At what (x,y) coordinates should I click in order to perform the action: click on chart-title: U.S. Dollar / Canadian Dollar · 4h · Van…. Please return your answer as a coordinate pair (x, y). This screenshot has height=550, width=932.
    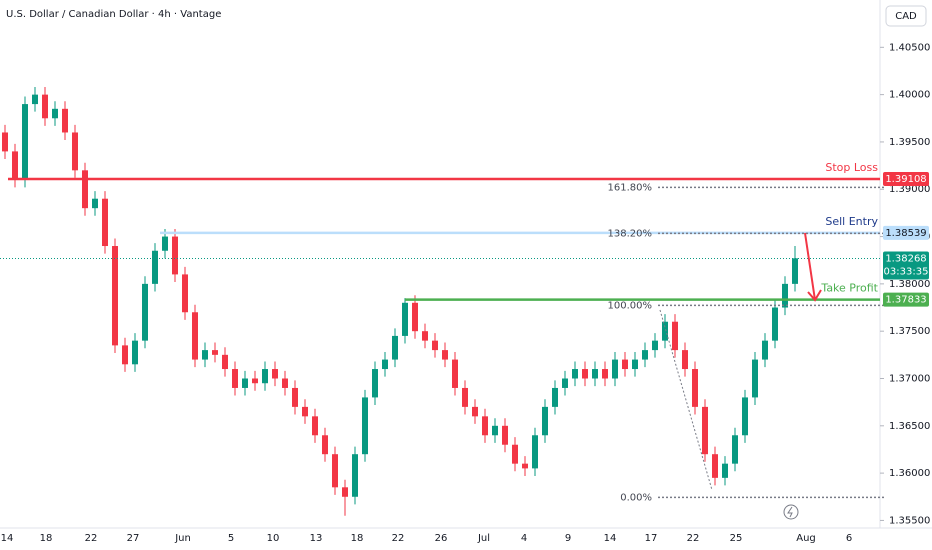
    Looking at the image, I should click on (113, 14).